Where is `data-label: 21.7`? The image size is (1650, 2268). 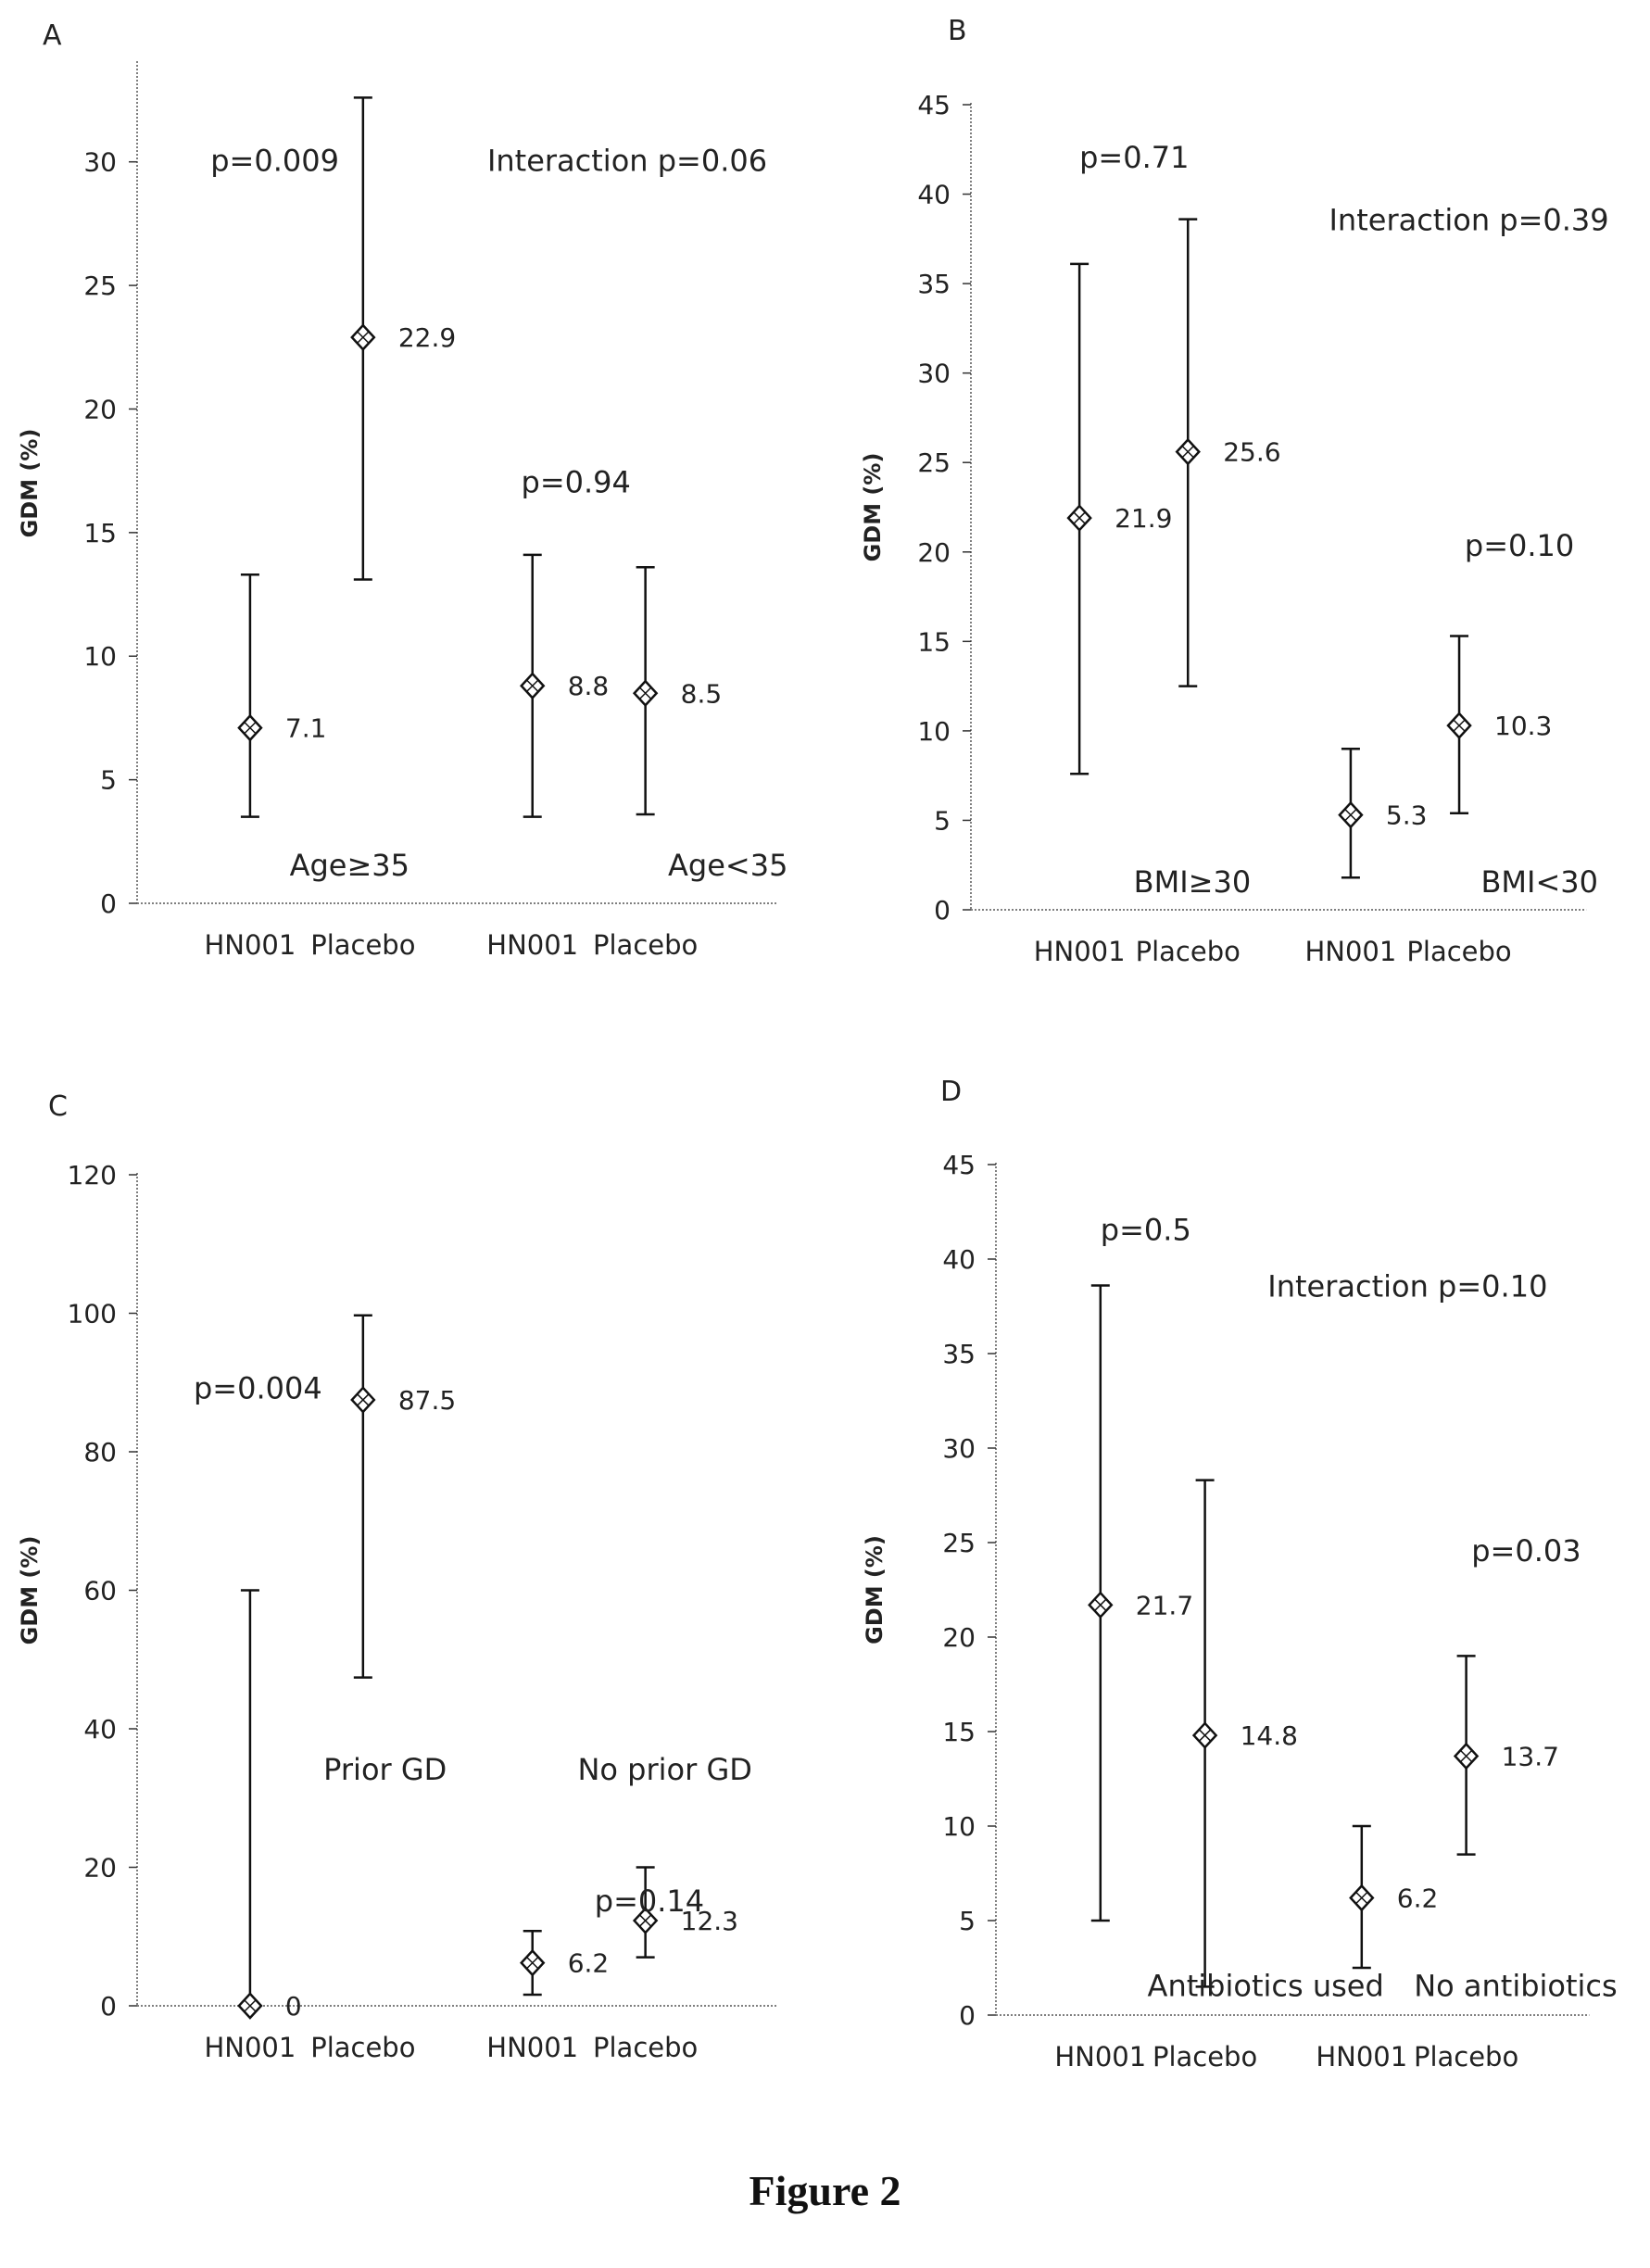
data-label: 21.7 is located at coordinates (1164, 1605).